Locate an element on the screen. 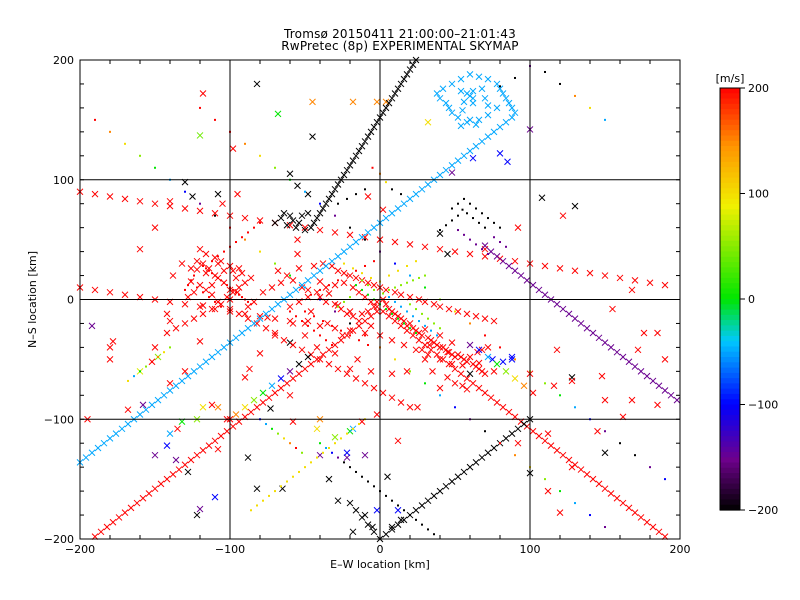  y-tick-label: −200 is located at coordinates (59, 539).